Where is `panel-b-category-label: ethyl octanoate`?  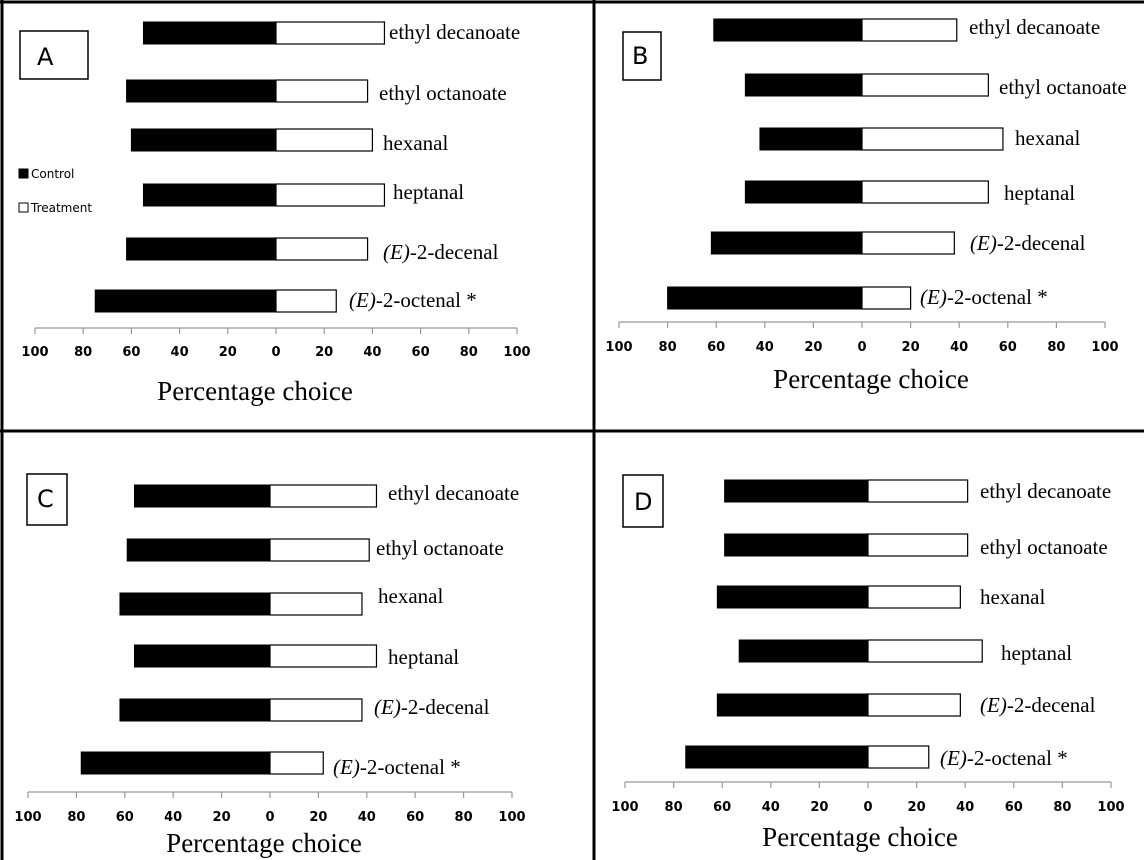 panel-b-category-label: ethyl octanoate is located at coordinates (1063, 87).